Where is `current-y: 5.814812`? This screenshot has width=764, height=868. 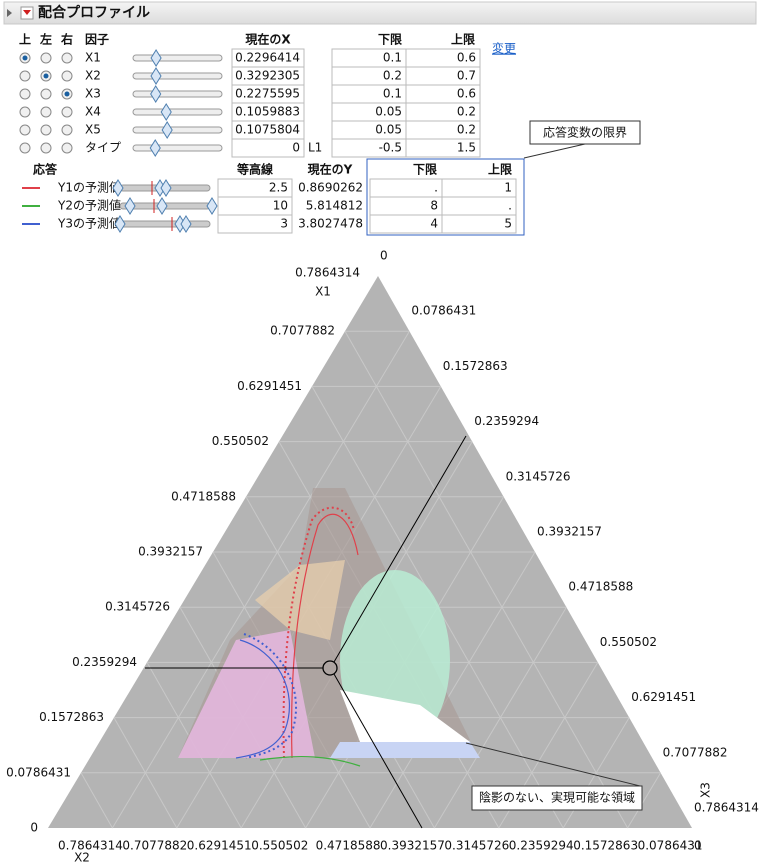
current-y: 5.814812 is located at coordinates (334, 206).